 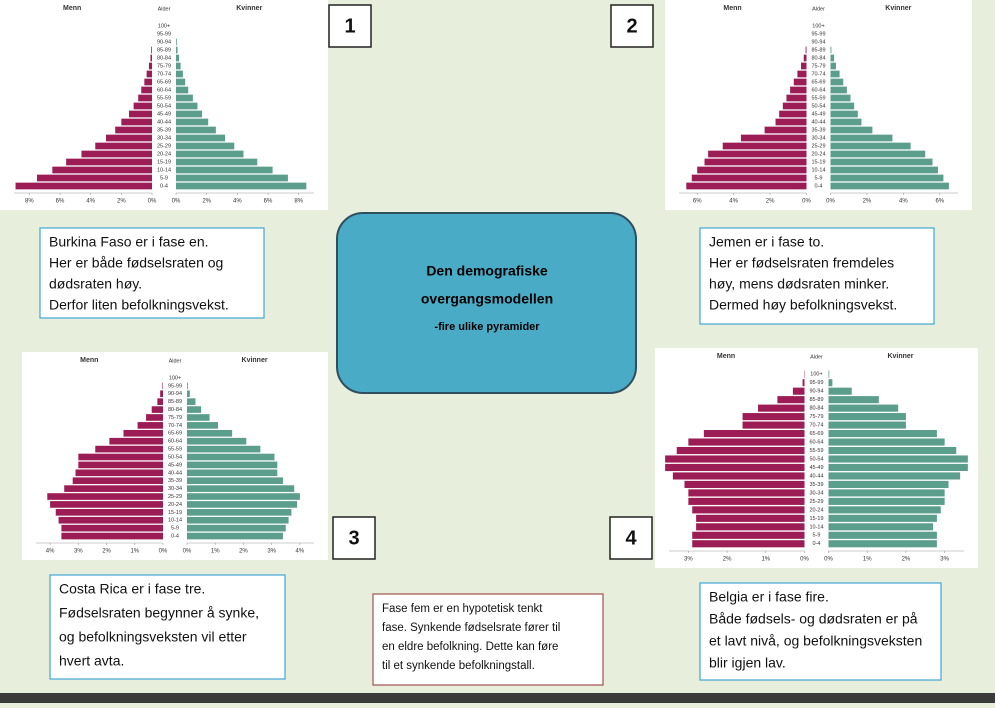 I want to click on text-line: og befolkningsveksten vil etter, so click(x=153, y=637).